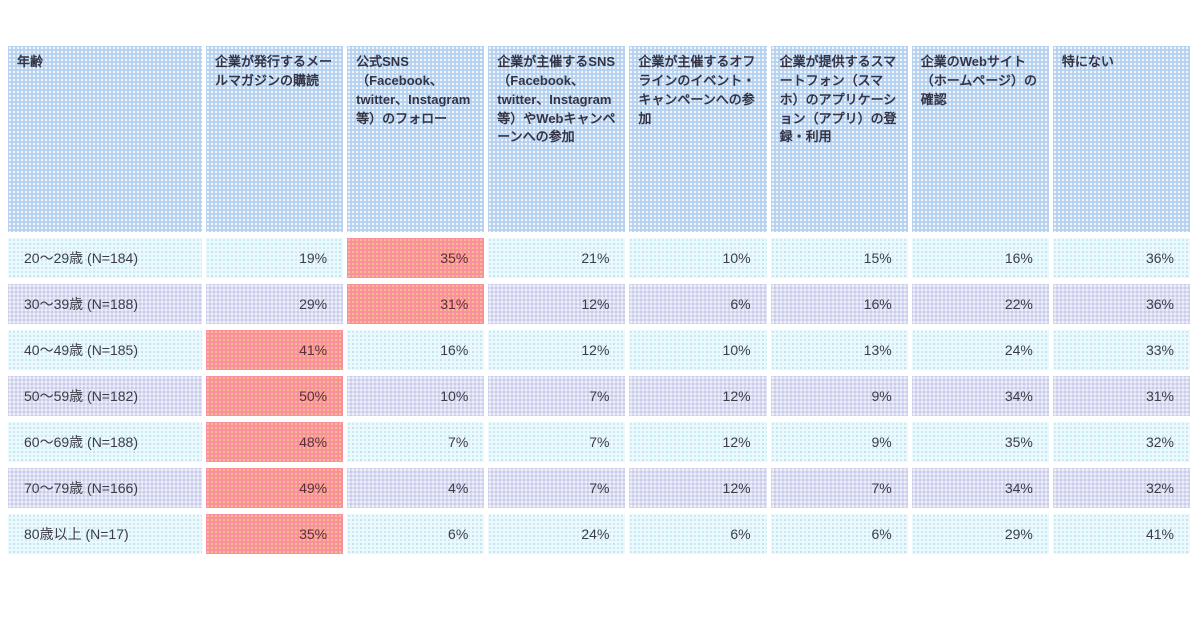 Image resolution: width=1200 pixels, height=630 pixels. What do you see at coordinates (1121, 350) in the screenshot?
I see `value-cell: 33%` at bounding box center [1121, 350].